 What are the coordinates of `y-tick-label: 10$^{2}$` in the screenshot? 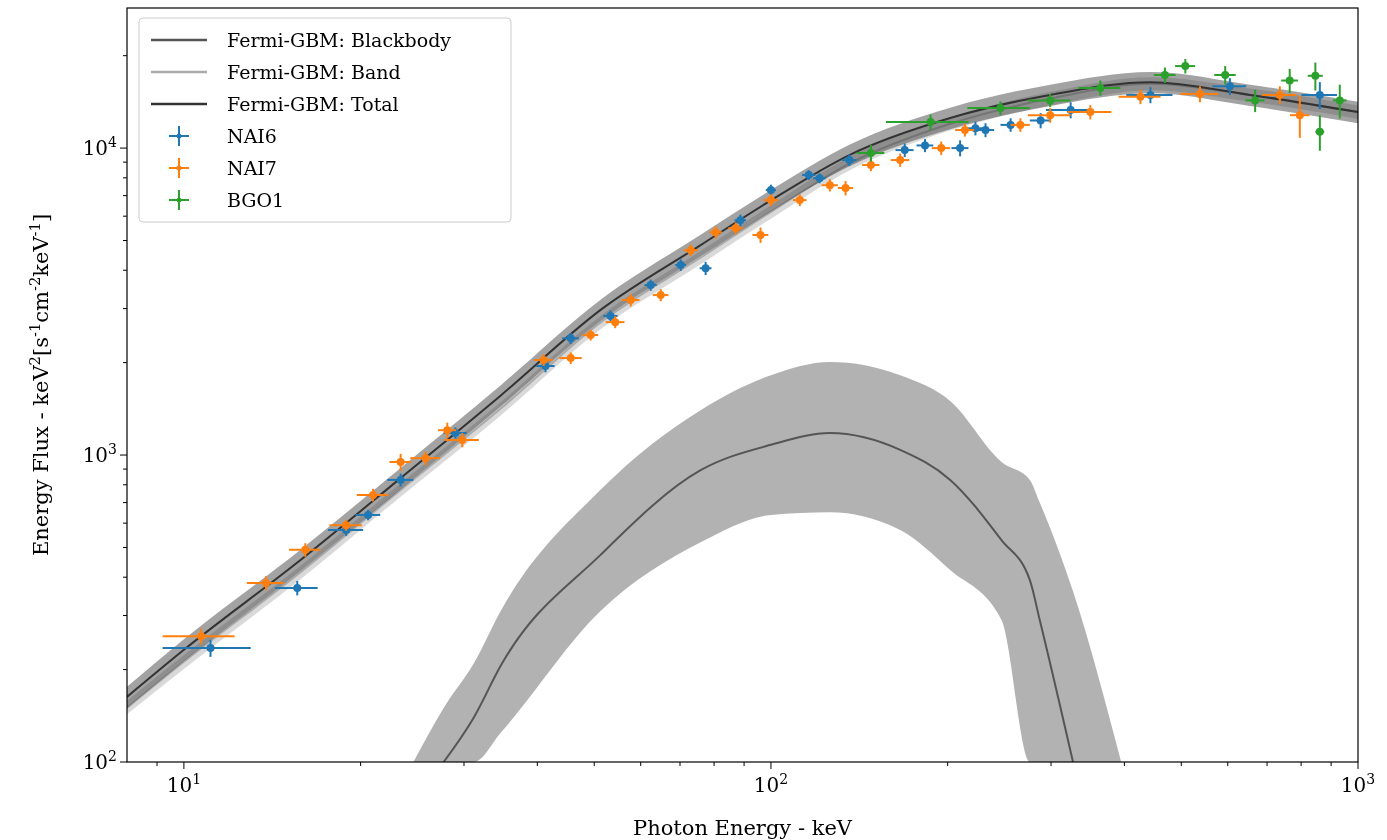 It's located at (99, 761).